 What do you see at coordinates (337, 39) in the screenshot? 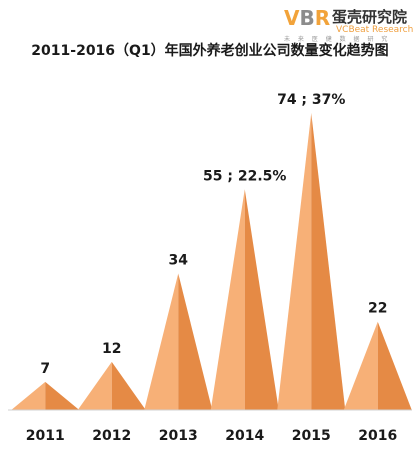
I see `logo-tagline: 未 来 医 健 数 据 研 究` at bounding box center [337, 39].